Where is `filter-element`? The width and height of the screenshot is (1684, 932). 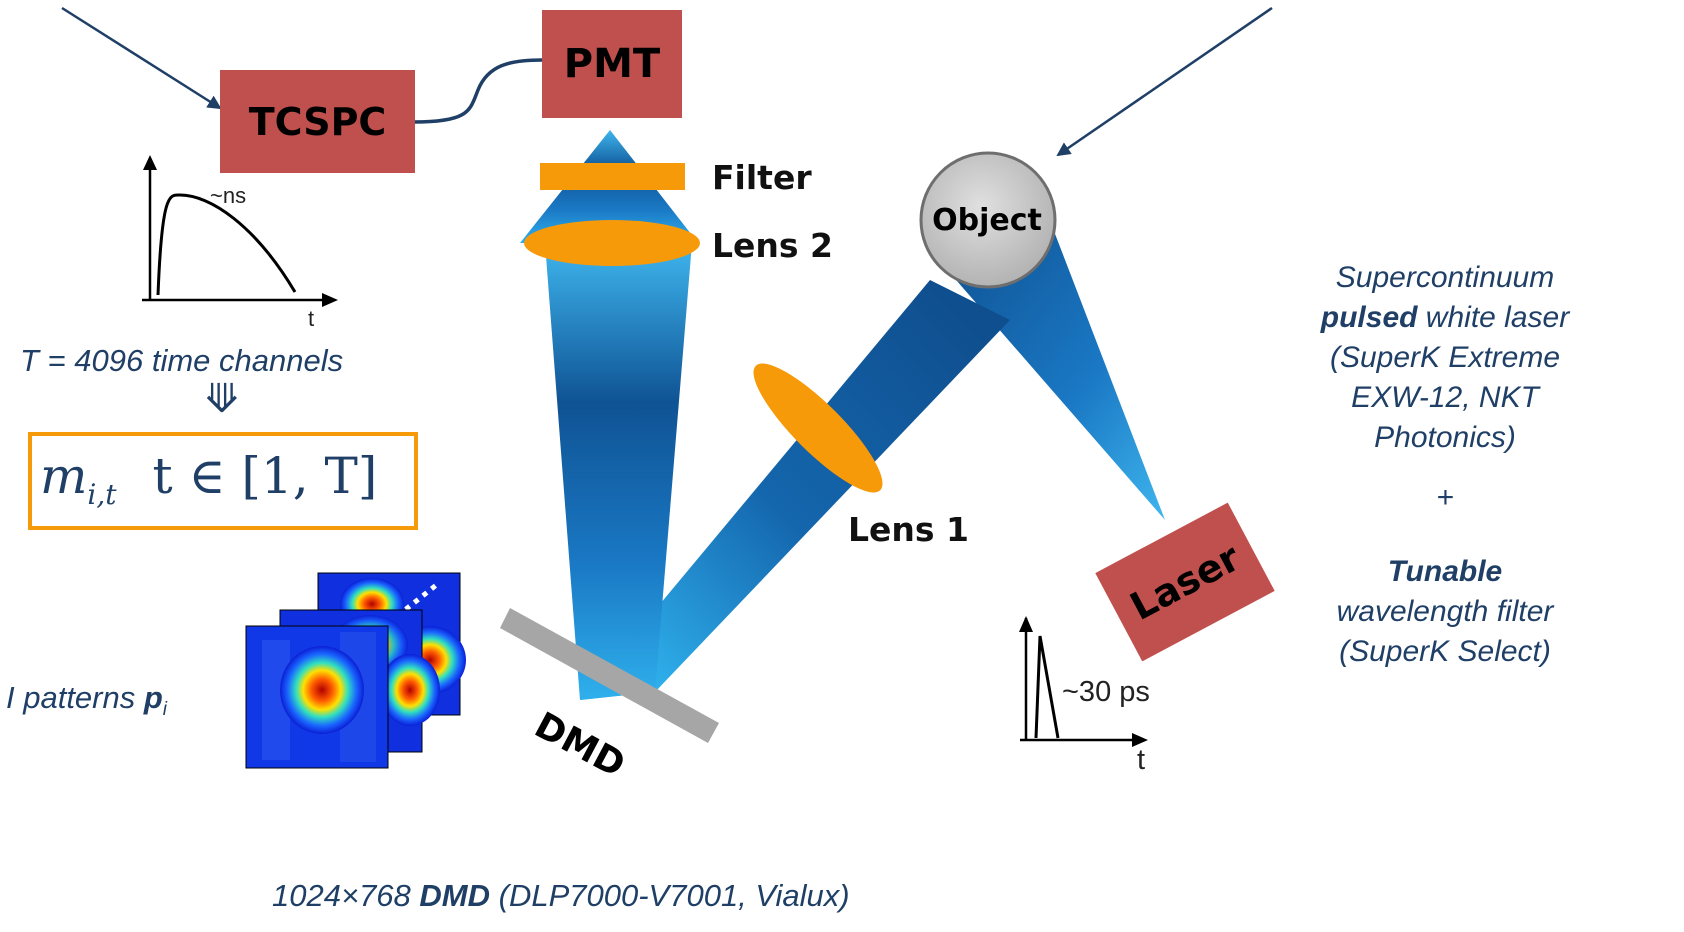 filter-element is located at coordinates (612, 176).